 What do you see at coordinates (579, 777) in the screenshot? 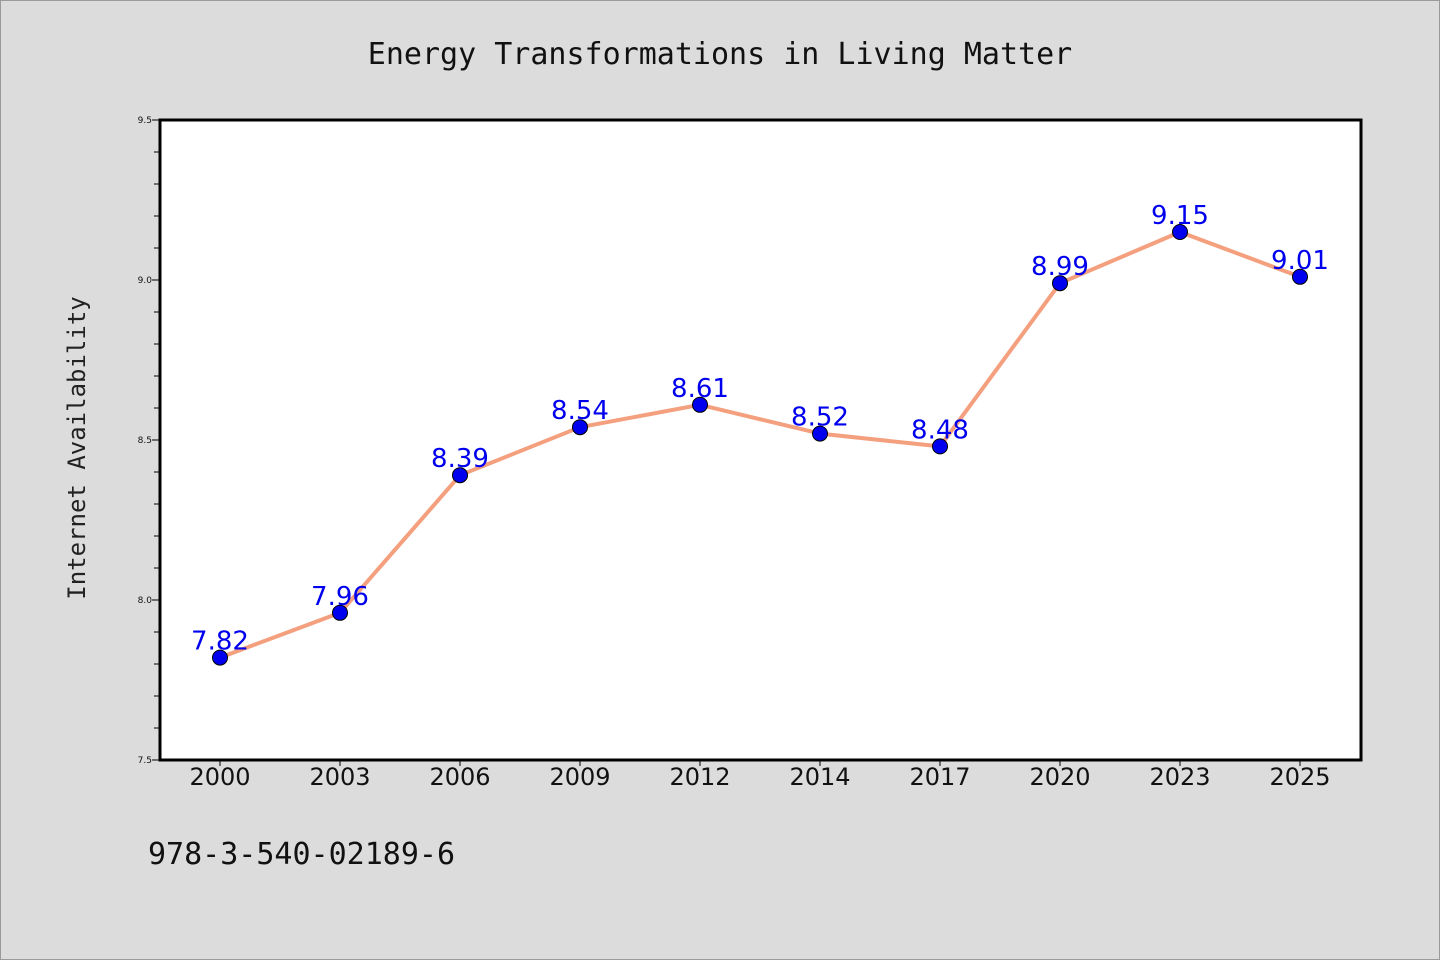
I see `x-tick-label: 2009` at bounding box center [579, 777].